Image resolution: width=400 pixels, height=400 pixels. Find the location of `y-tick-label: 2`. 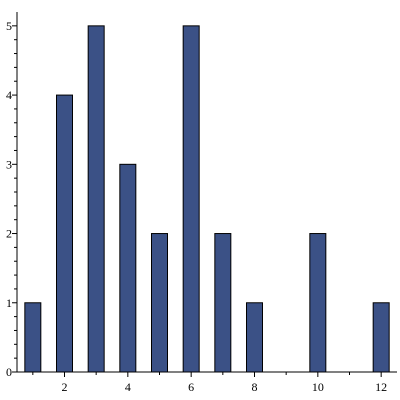

y-tick-label: 2 is located at coordinates (9, 234).